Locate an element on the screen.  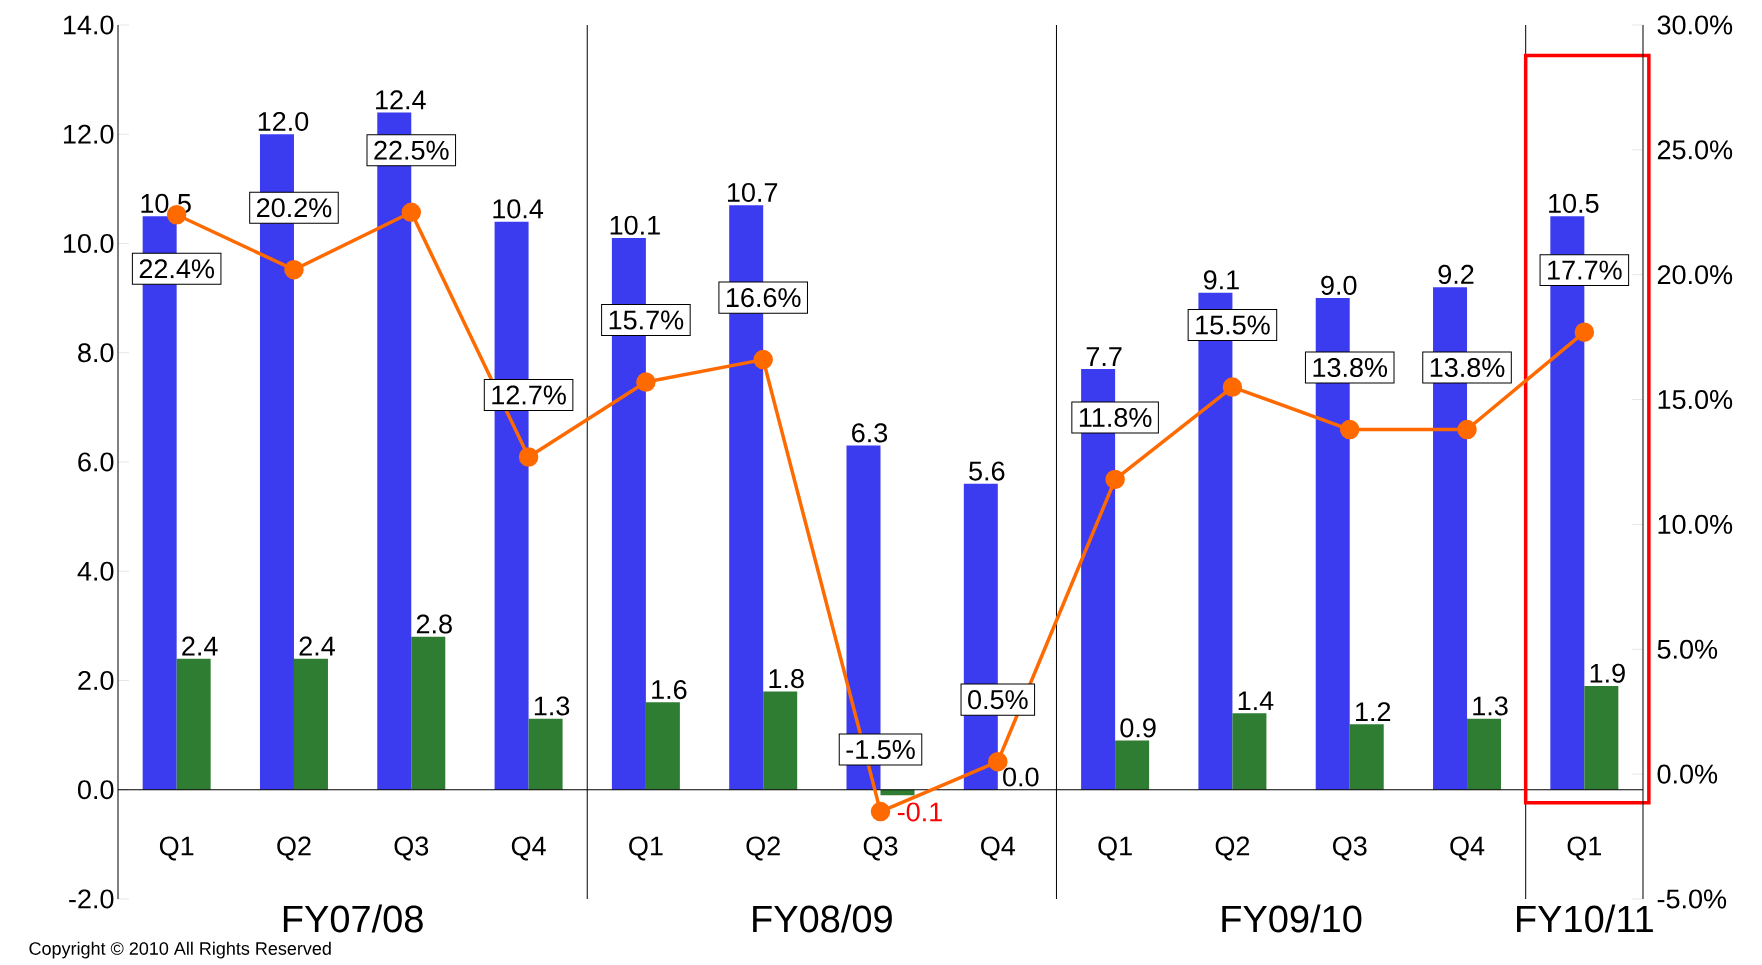
data-label: 15.5% is located at coordinates (1233, 325).